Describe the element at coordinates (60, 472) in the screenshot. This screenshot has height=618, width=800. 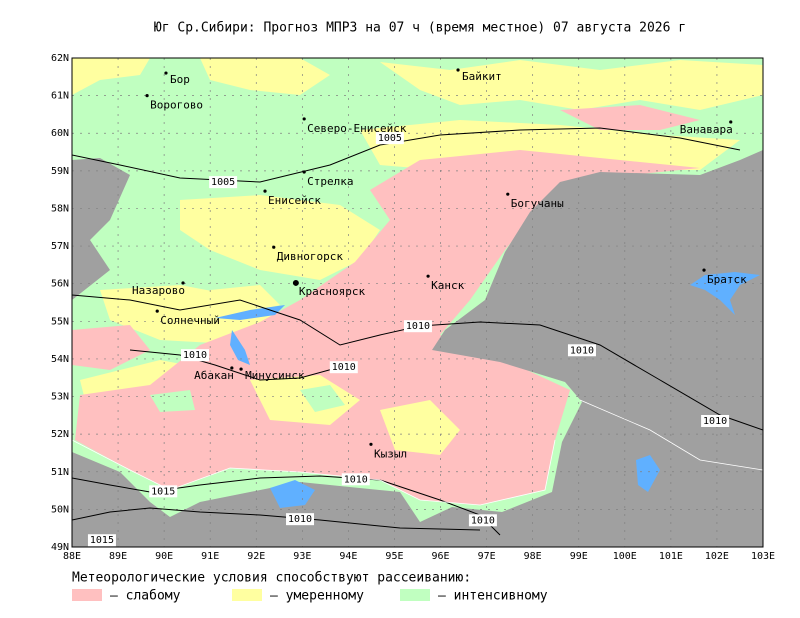
I see `lat-tick-label: 51N` at that location.